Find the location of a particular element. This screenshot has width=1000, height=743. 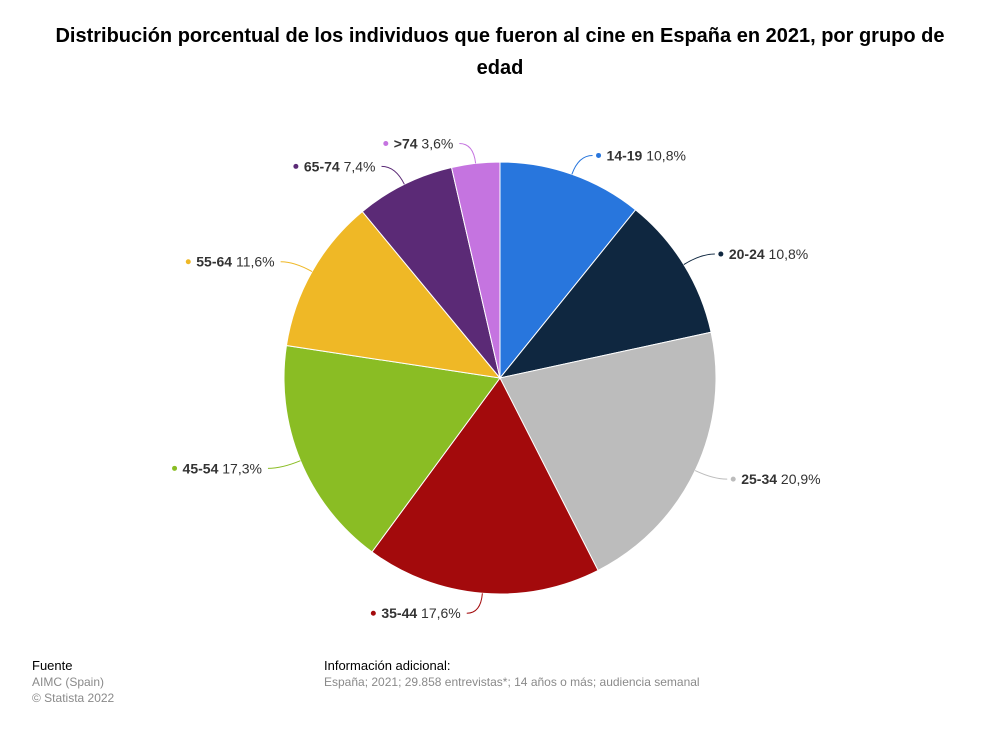

slice-label: 65-74 7,4% is located at coordinates (340, 166).